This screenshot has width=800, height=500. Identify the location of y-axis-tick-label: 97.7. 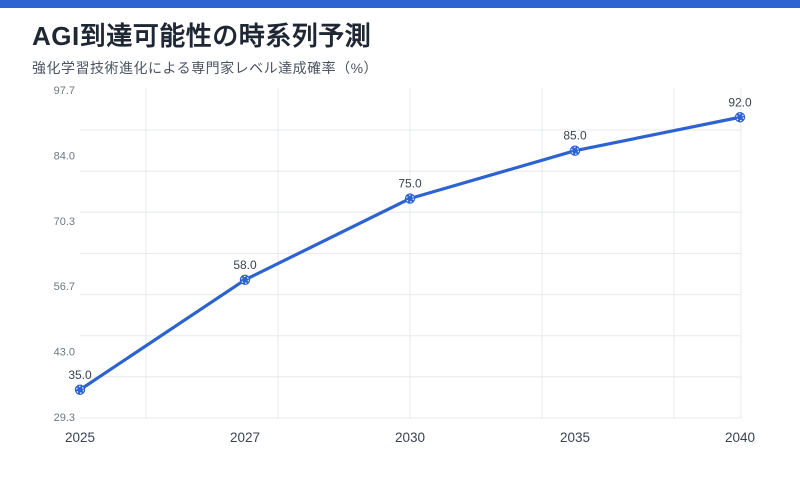
(64, 91).